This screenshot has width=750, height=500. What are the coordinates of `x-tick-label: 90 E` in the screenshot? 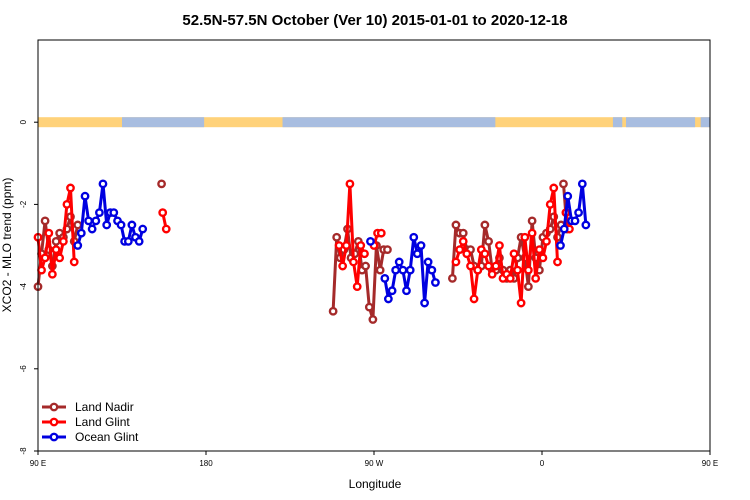 It's located at (38, 463).